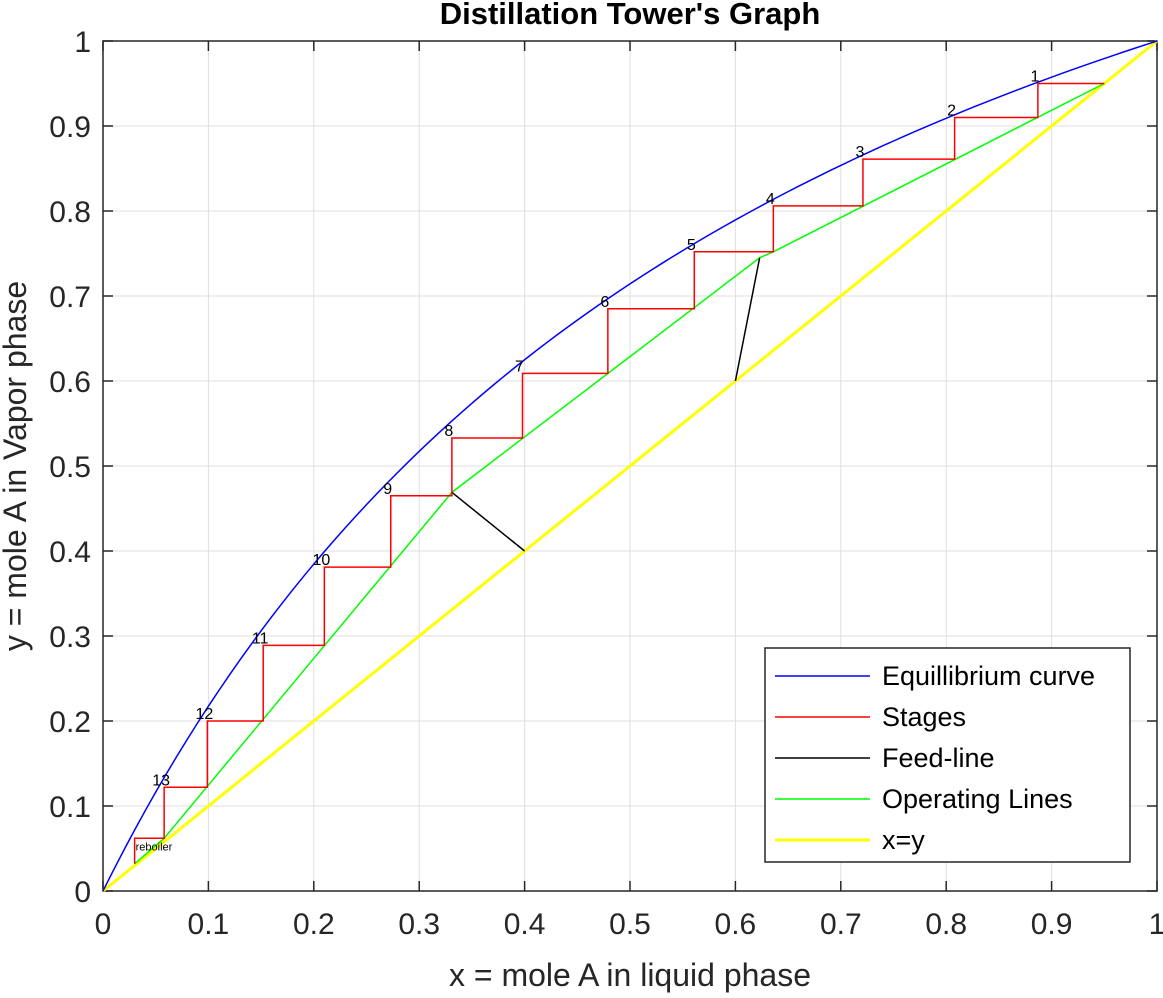 This screenshot has width=1163, height=998. I want to click on stage-label-10: 10, so click(321, 560).